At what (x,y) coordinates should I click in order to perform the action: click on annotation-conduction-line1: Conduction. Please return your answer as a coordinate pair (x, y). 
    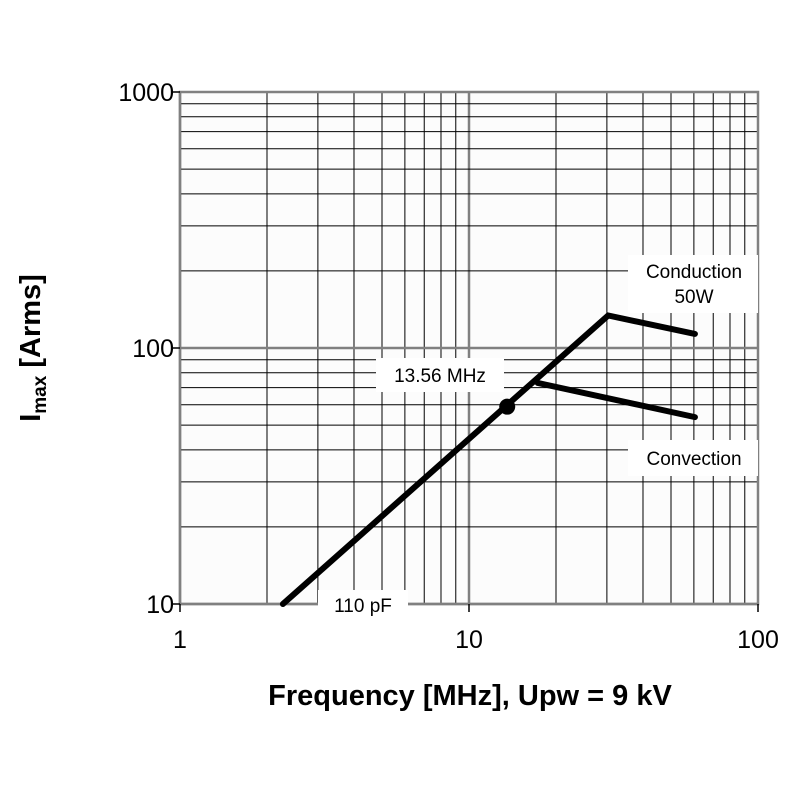
    Looking at the image, I should click on (694, 272).